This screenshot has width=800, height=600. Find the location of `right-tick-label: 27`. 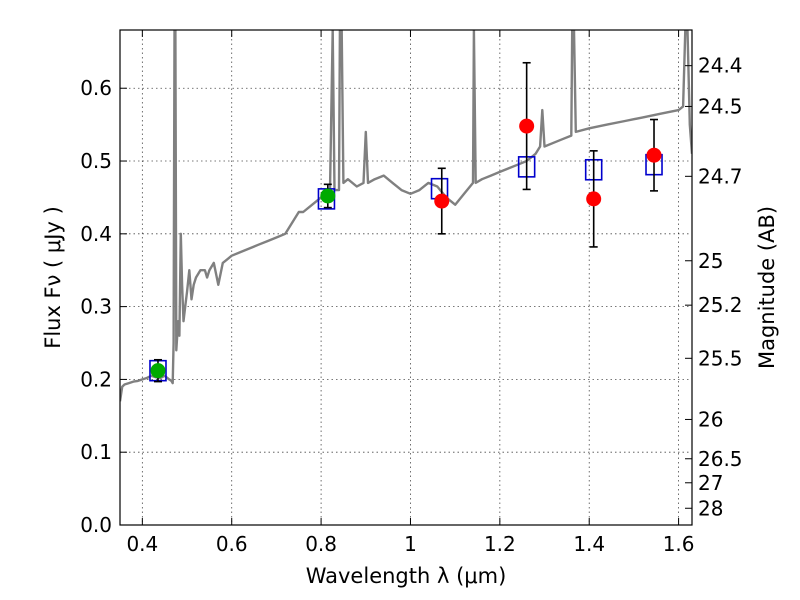

right-tick-label: 27 is located at coordinates (710, 483).